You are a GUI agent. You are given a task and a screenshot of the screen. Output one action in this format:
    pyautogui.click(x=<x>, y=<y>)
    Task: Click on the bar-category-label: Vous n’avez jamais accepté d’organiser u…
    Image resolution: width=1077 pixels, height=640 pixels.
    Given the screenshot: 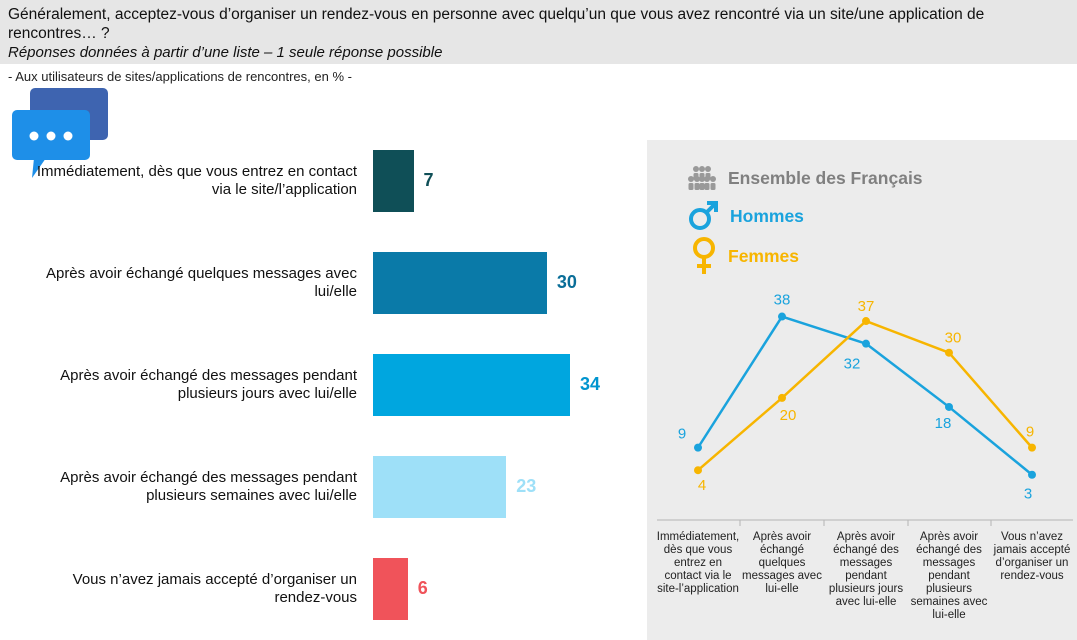 What is the action you would take?
    pyautogui.click(x=214, y=588)
    